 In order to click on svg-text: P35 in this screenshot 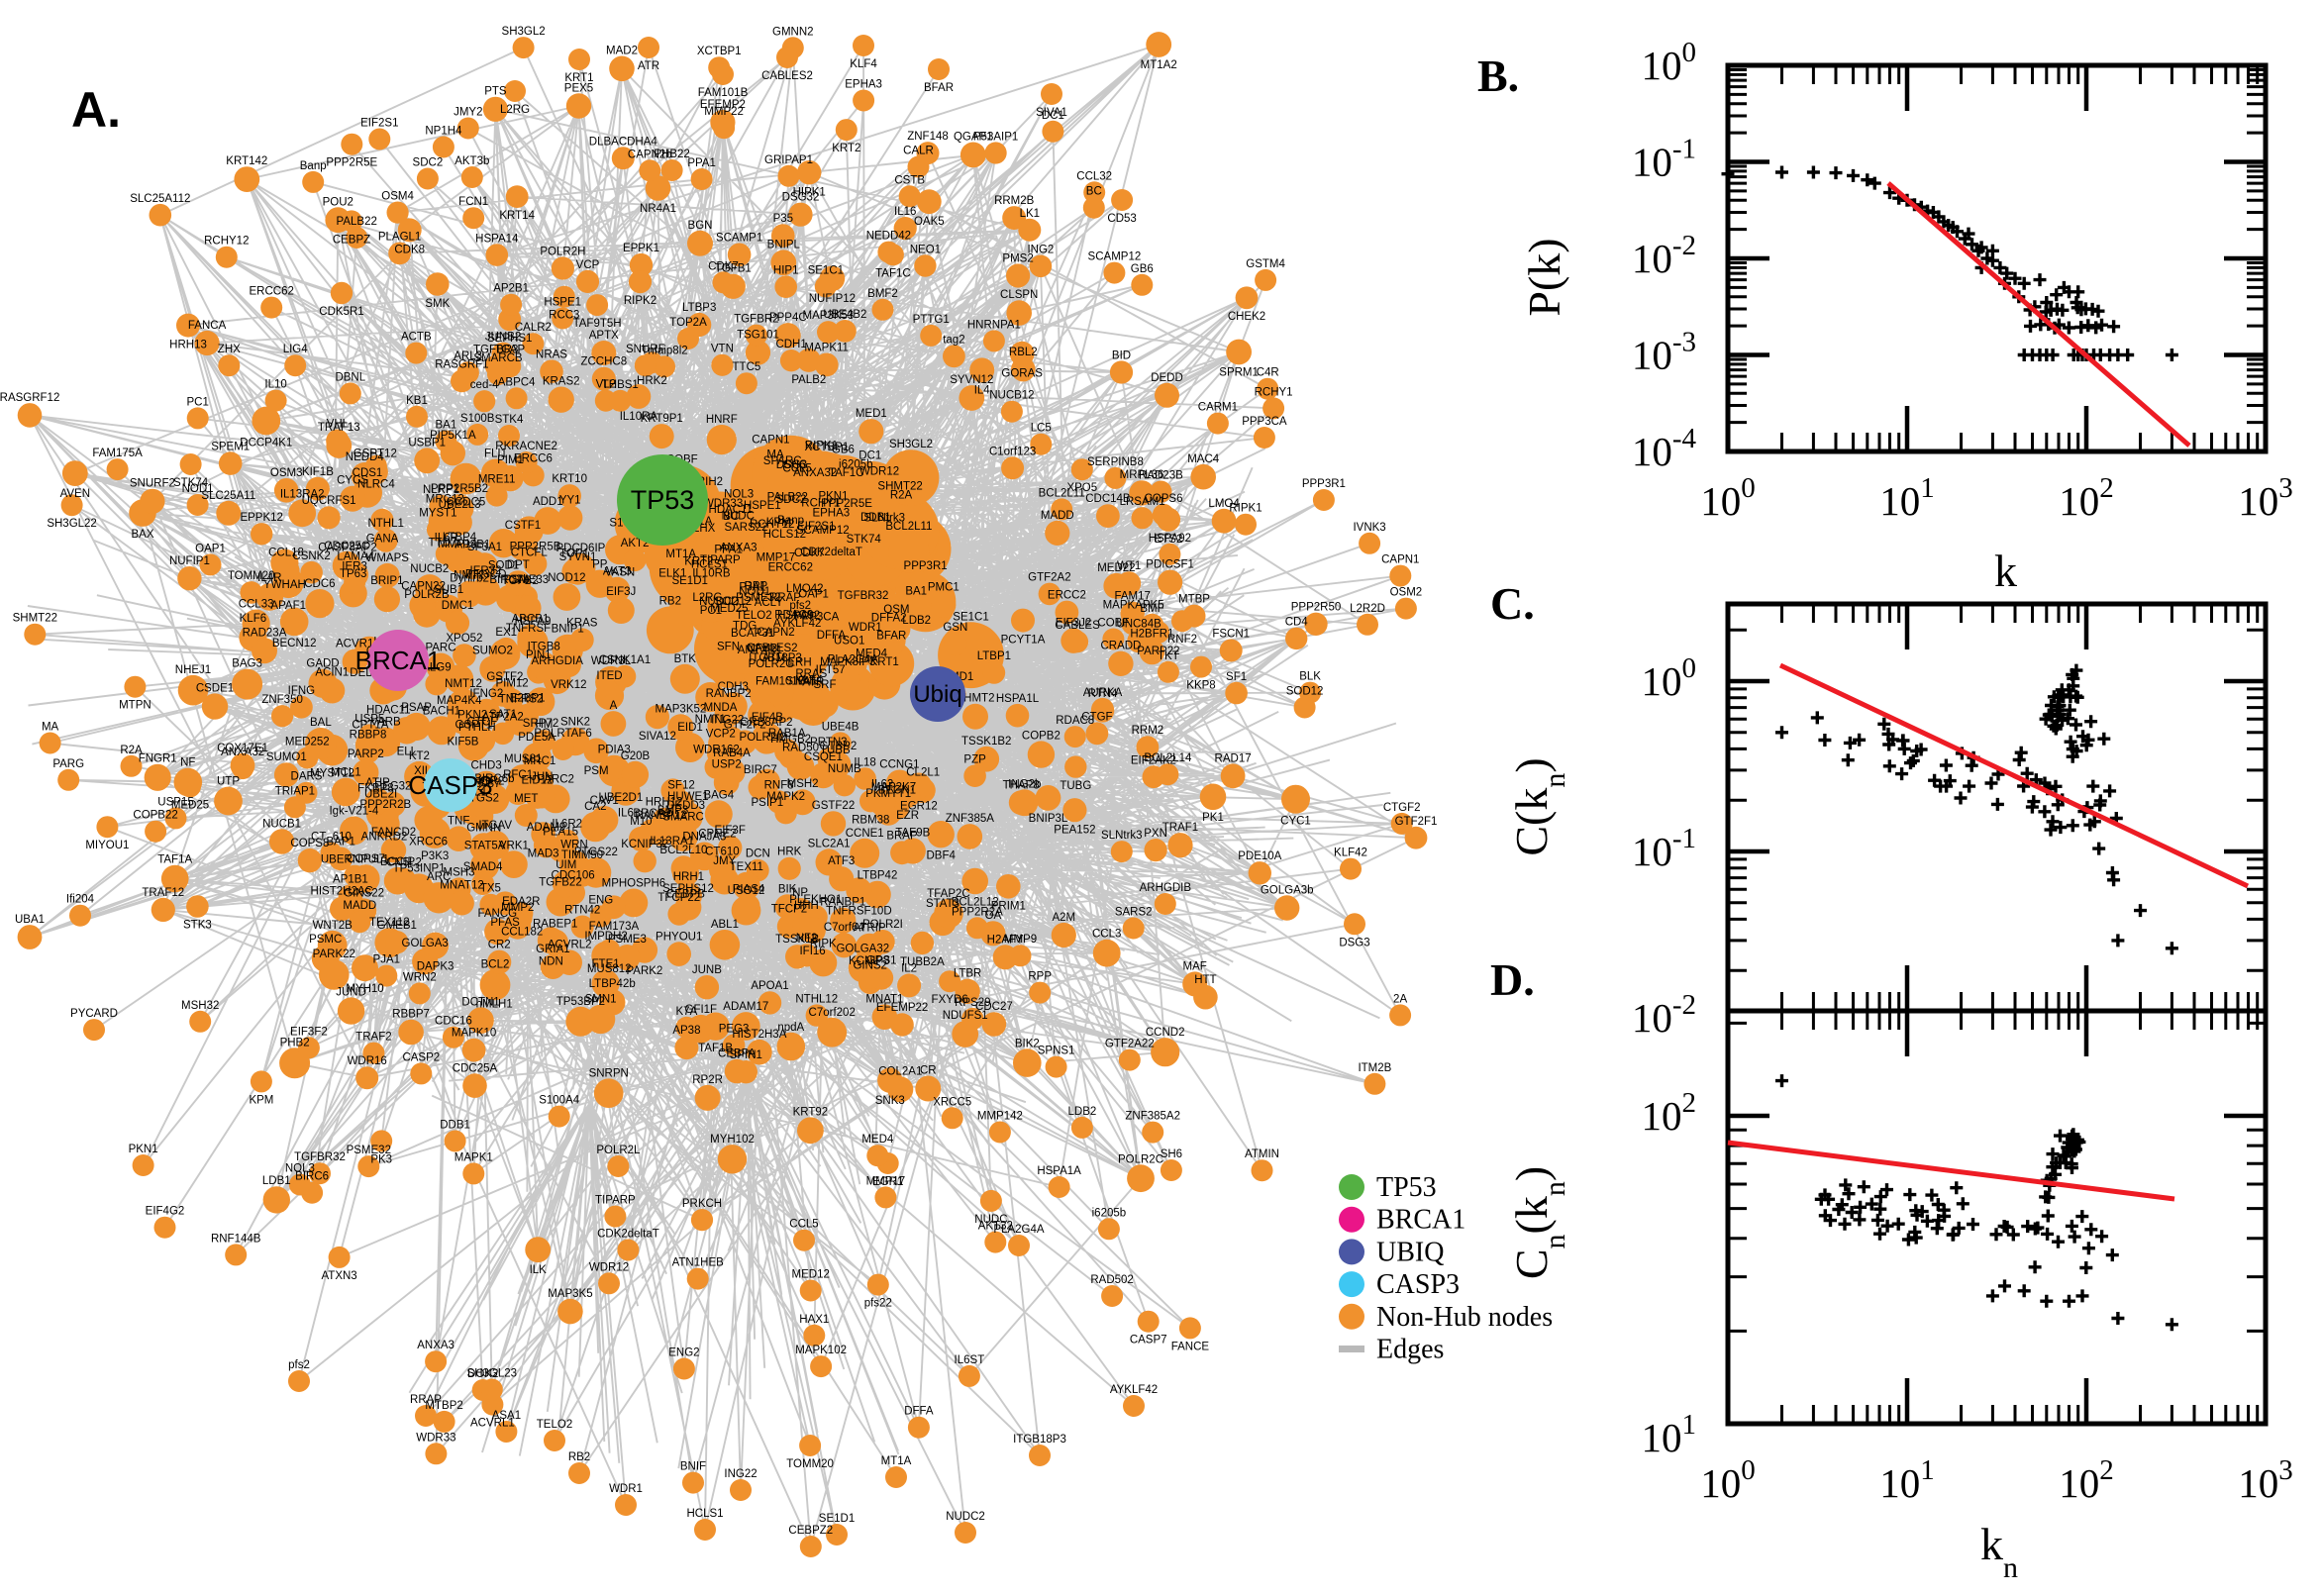, I will do `click(783, 219)`.